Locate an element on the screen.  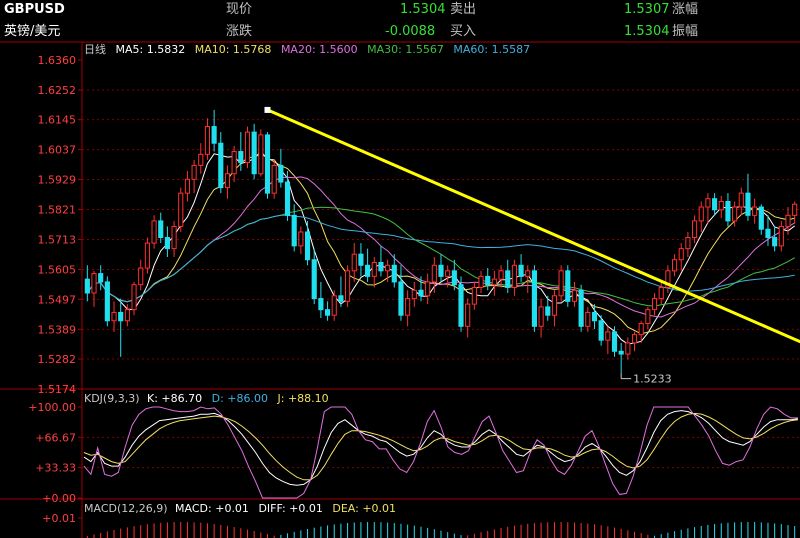
quote-value-change: -0.0088 is located at coordinates (410, 31).